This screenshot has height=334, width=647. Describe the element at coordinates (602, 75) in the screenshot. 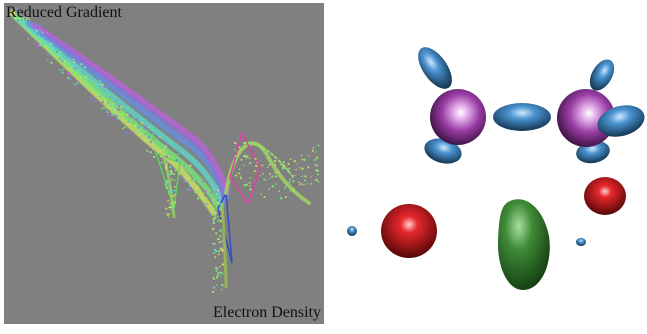

I see `blue-lobe-top-right` at that location.